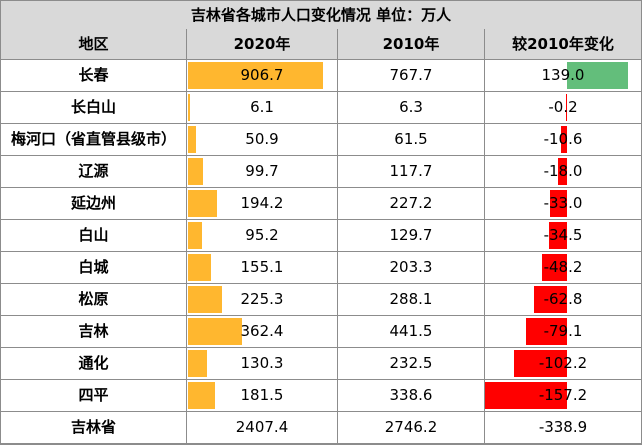 This screenshot has width=642, height=445. I want to click on value-2020: 95.2, so click(262, 235).